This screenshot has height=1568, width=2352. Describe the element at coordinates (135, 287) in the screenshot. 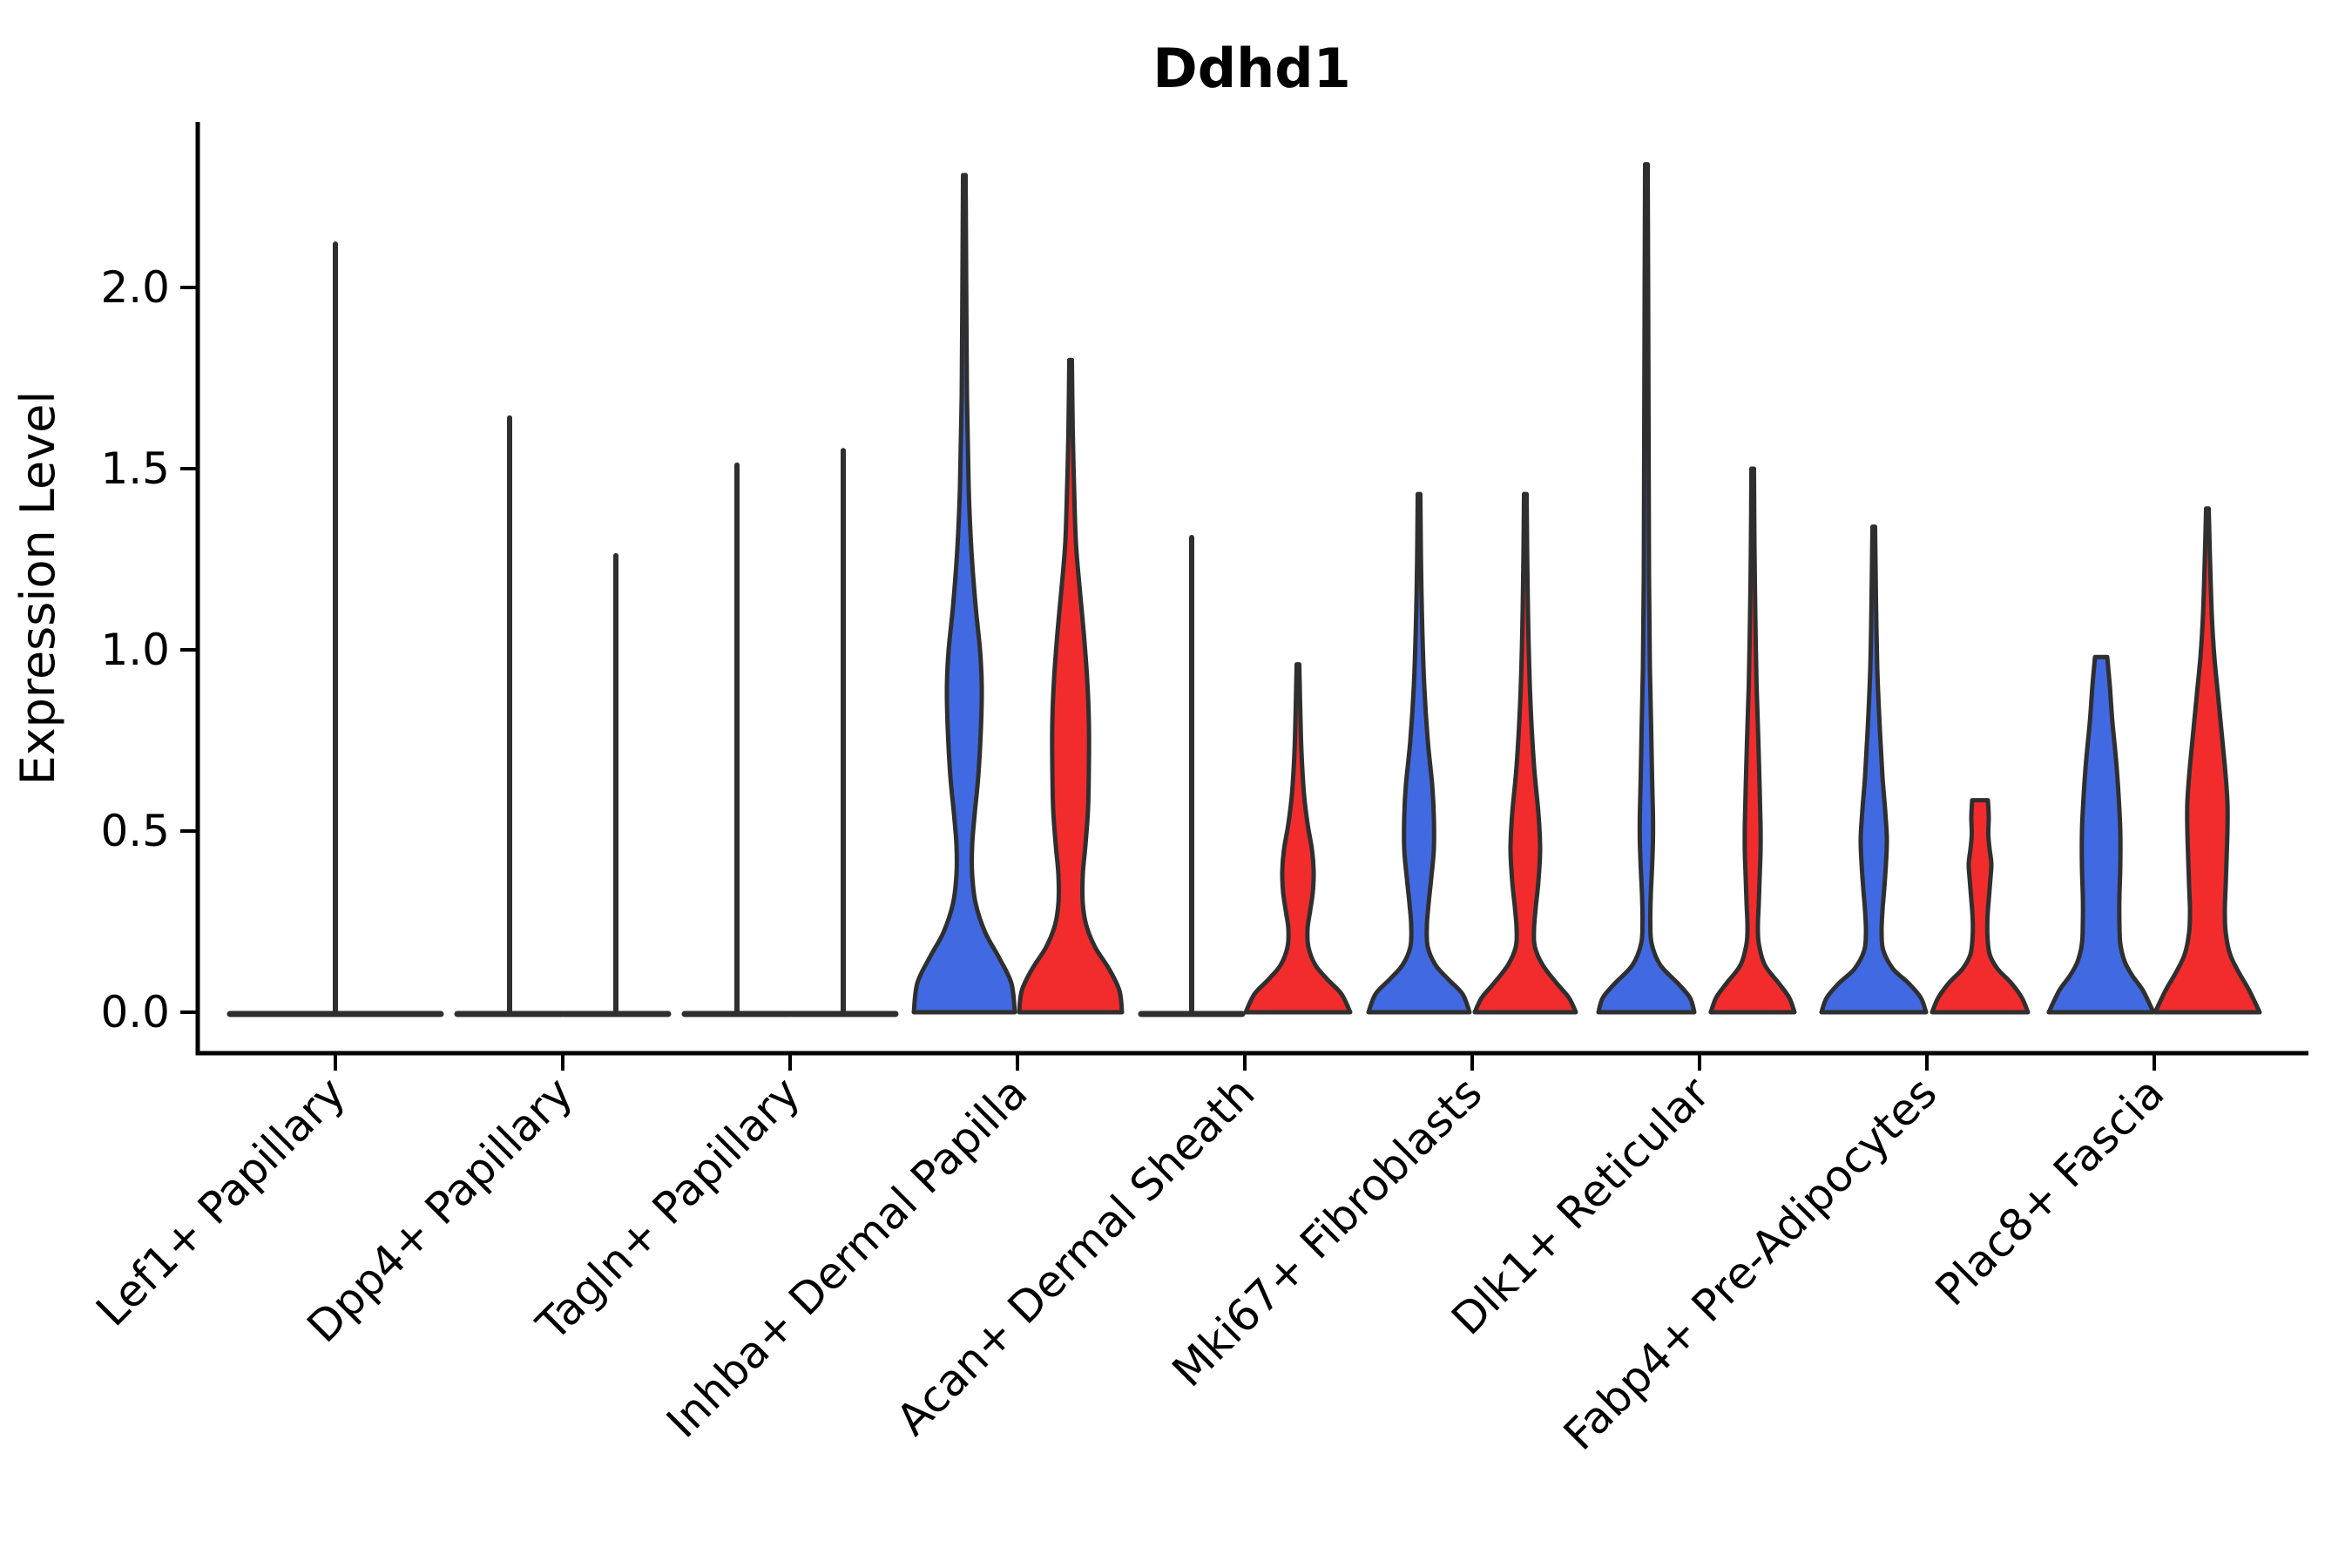

I see `y-tick-label-2.0: 2.0` at that location.